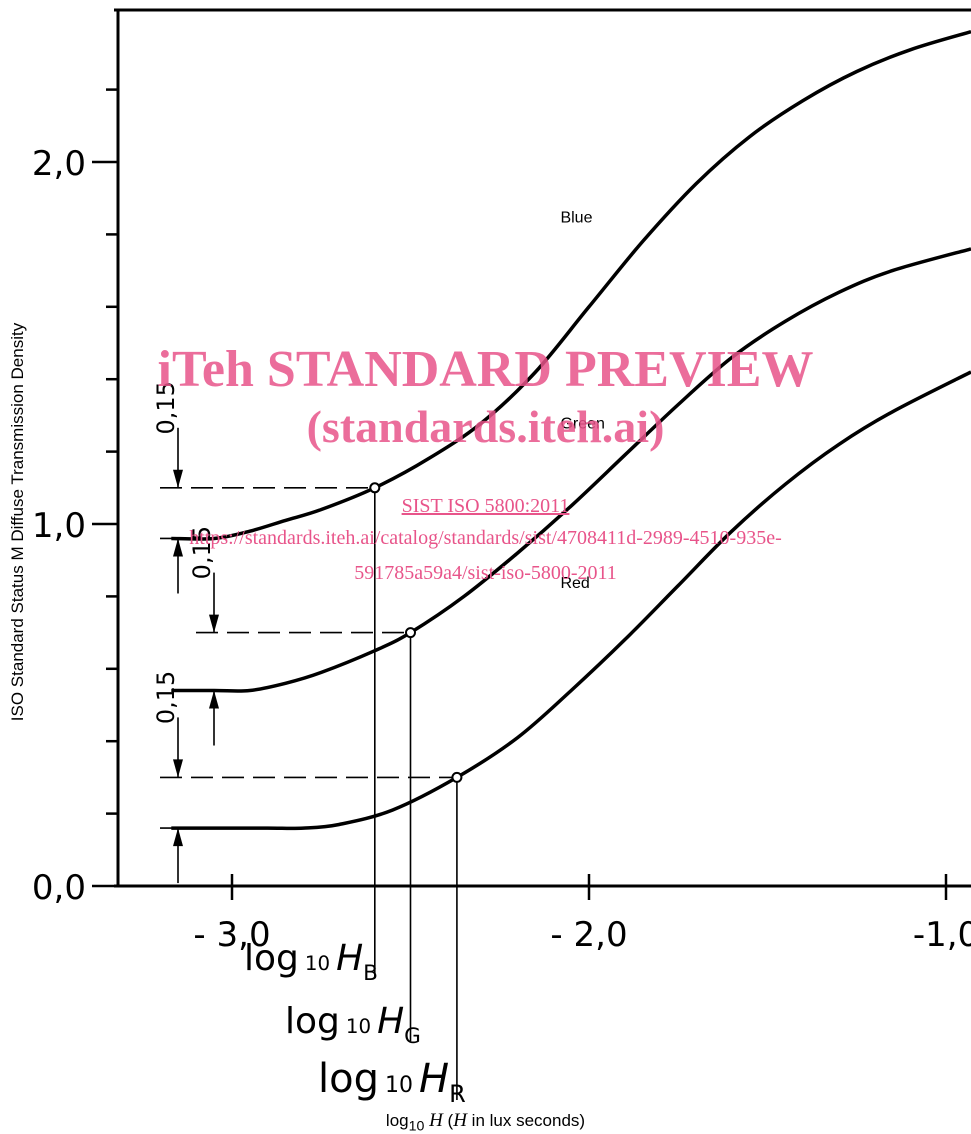 The width and height of the screenshot is (971, 1134). What do you see at coordinates (485, 369) in the screenshot?
I see `watermark-title: iTeh STANDARD PREVIEW` at bounding box center [485, 369].